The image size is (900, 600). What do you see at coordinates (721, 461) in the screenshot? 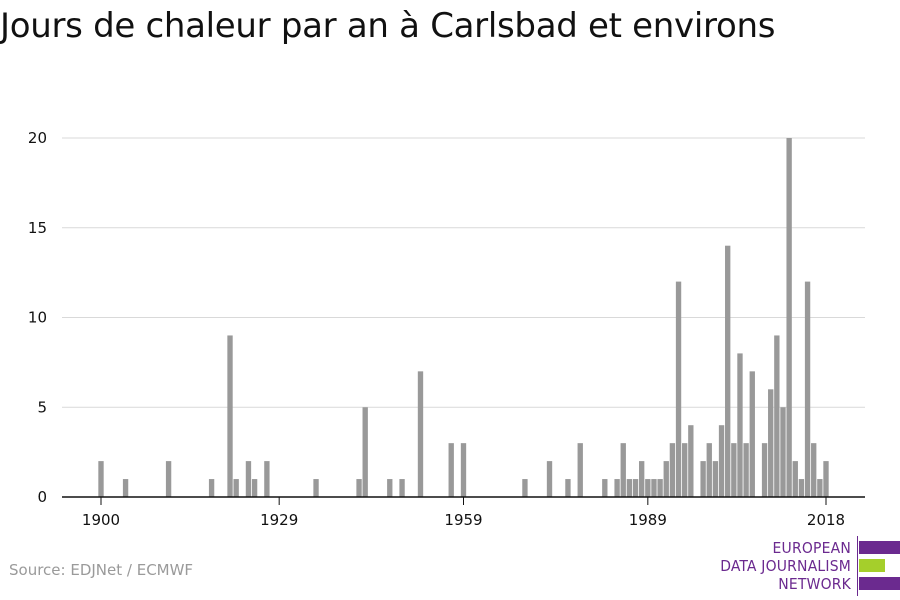
I see `bar-2001` at bounding box center [721, 461].